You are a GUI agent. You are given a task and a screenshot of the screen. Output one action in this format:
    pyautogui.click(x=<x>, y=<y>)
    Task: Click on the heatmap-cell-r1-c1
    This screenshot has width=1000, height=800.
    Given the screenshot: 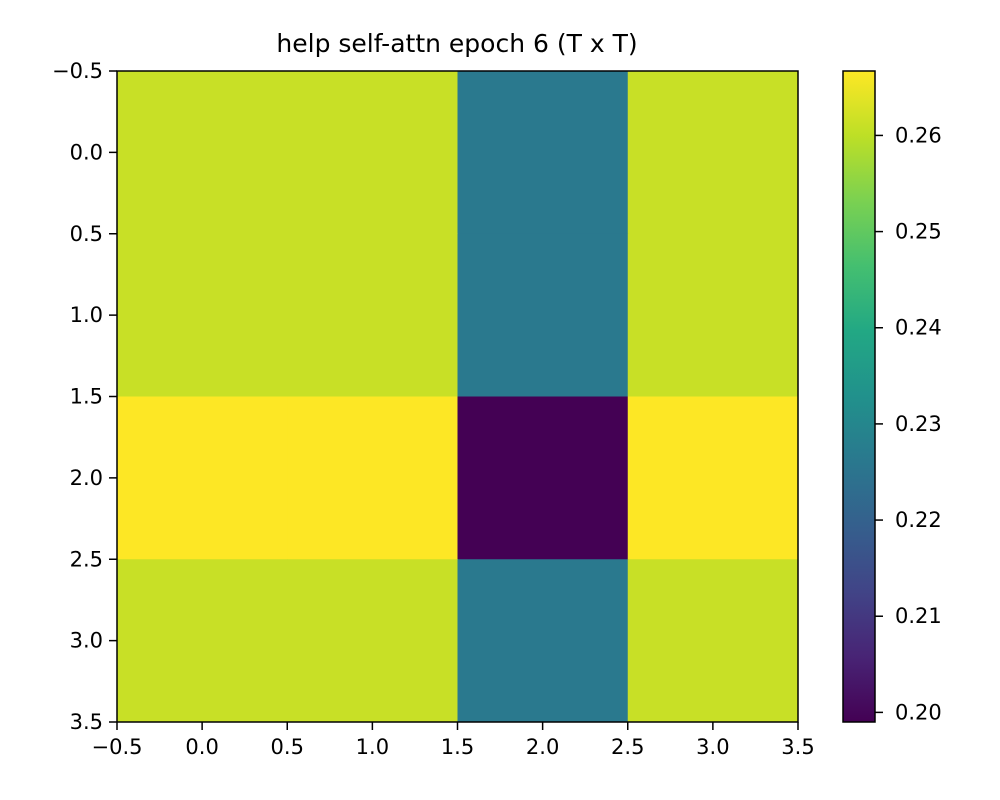 What is the action you would take?
    pyautogui.click(x=372, y=315)
    